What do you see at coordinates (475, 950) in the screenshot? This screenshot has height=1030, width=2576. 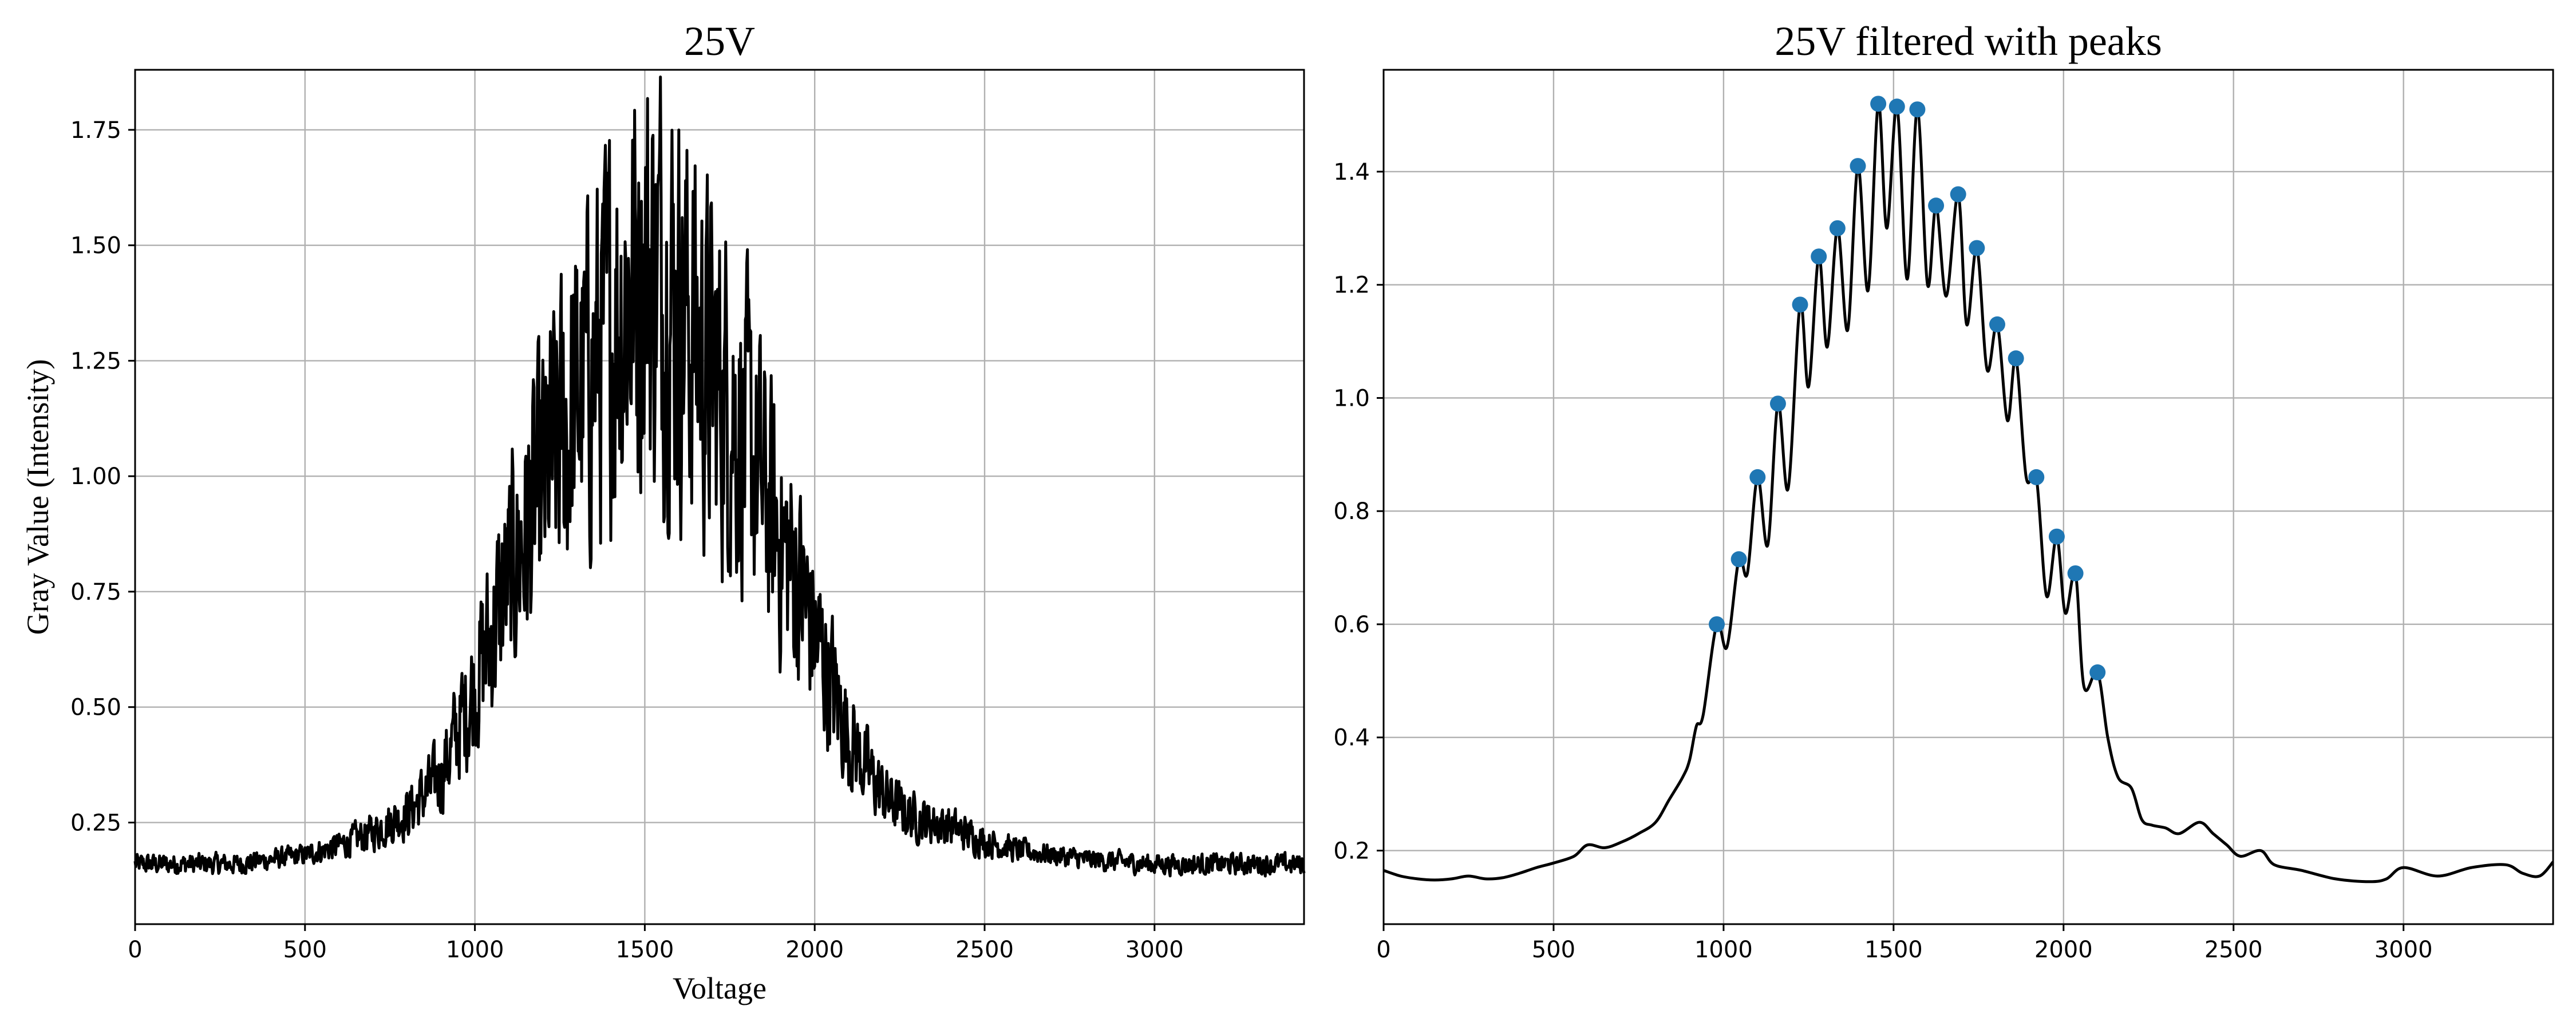 I see `raw-x-tick-label: 1000` at bounding box center [475, 950].